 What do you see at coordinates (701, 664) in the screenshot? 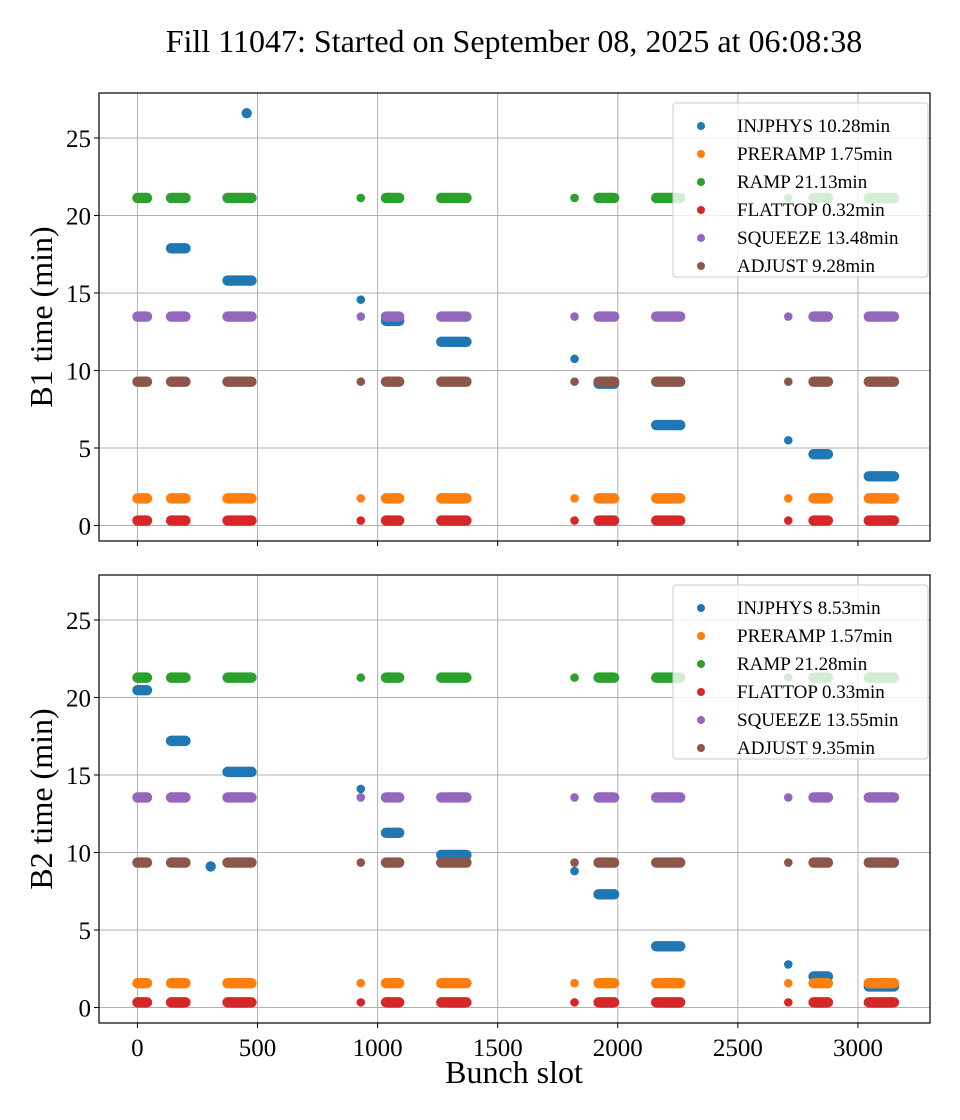
I see `legend-marker-ramp` at bounding box center [701, 664].